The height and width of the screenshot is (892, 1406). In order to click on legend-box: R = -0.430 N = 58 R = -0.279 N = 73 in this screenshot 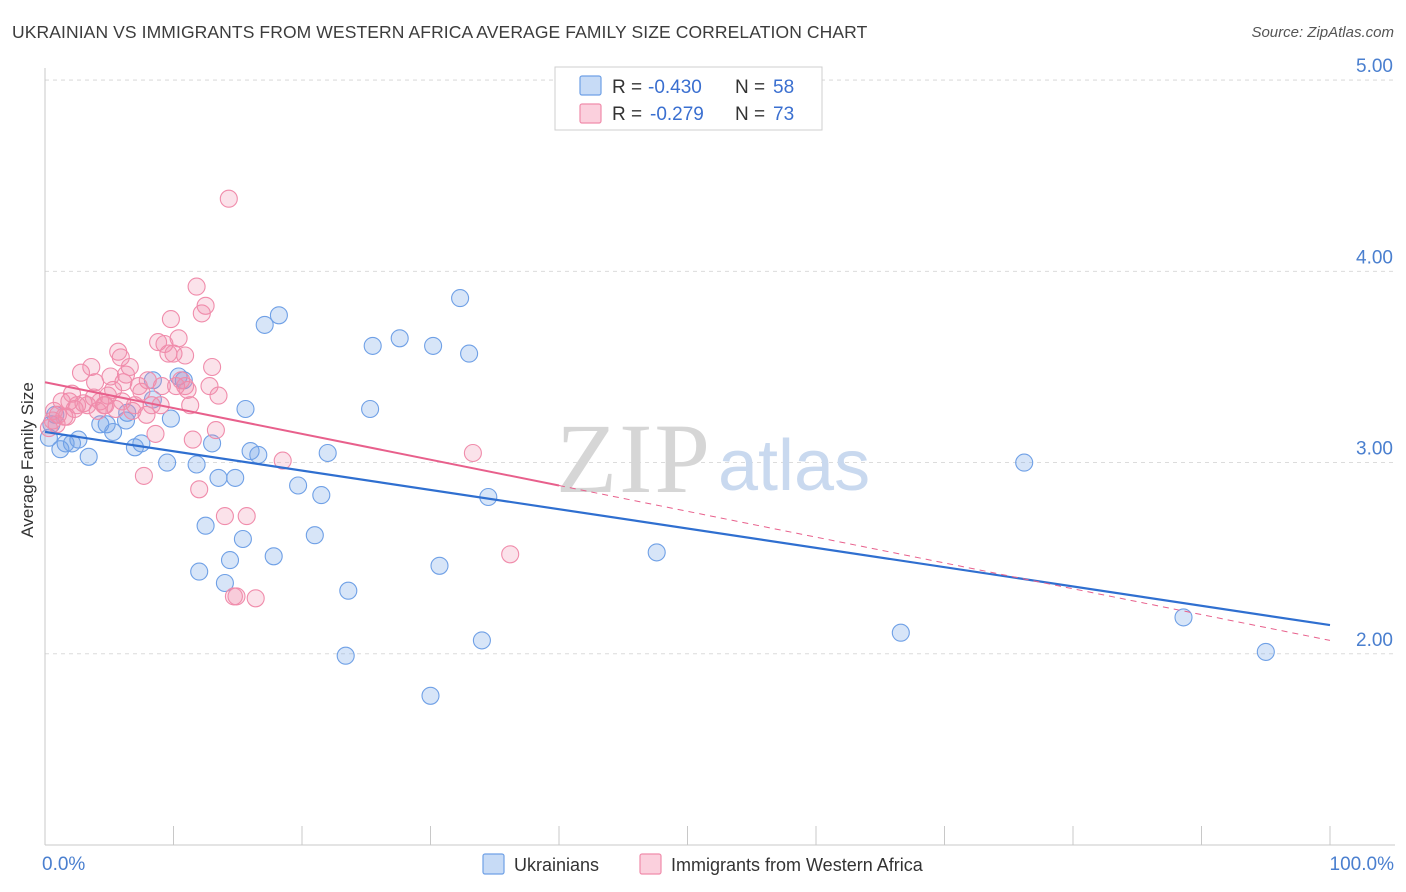, I will do `click(688, 98)`.